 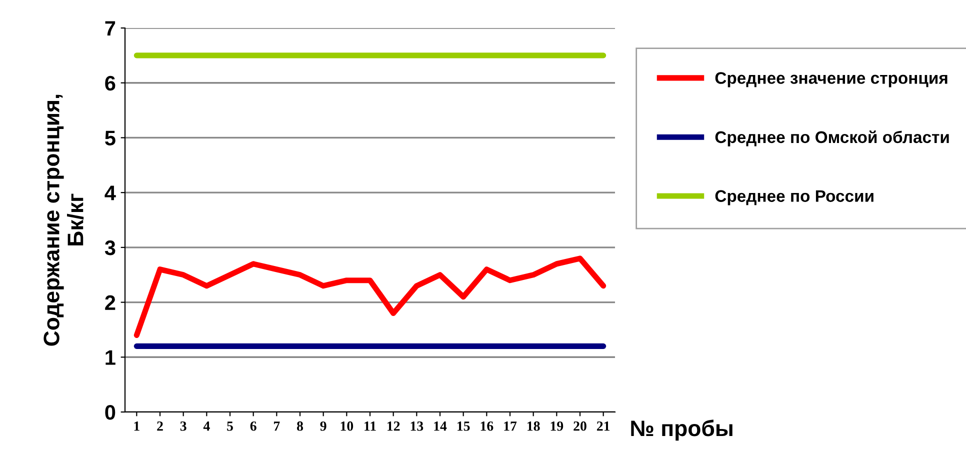 I want to click on y-tick-label: 7, so click(x=110, y=28).